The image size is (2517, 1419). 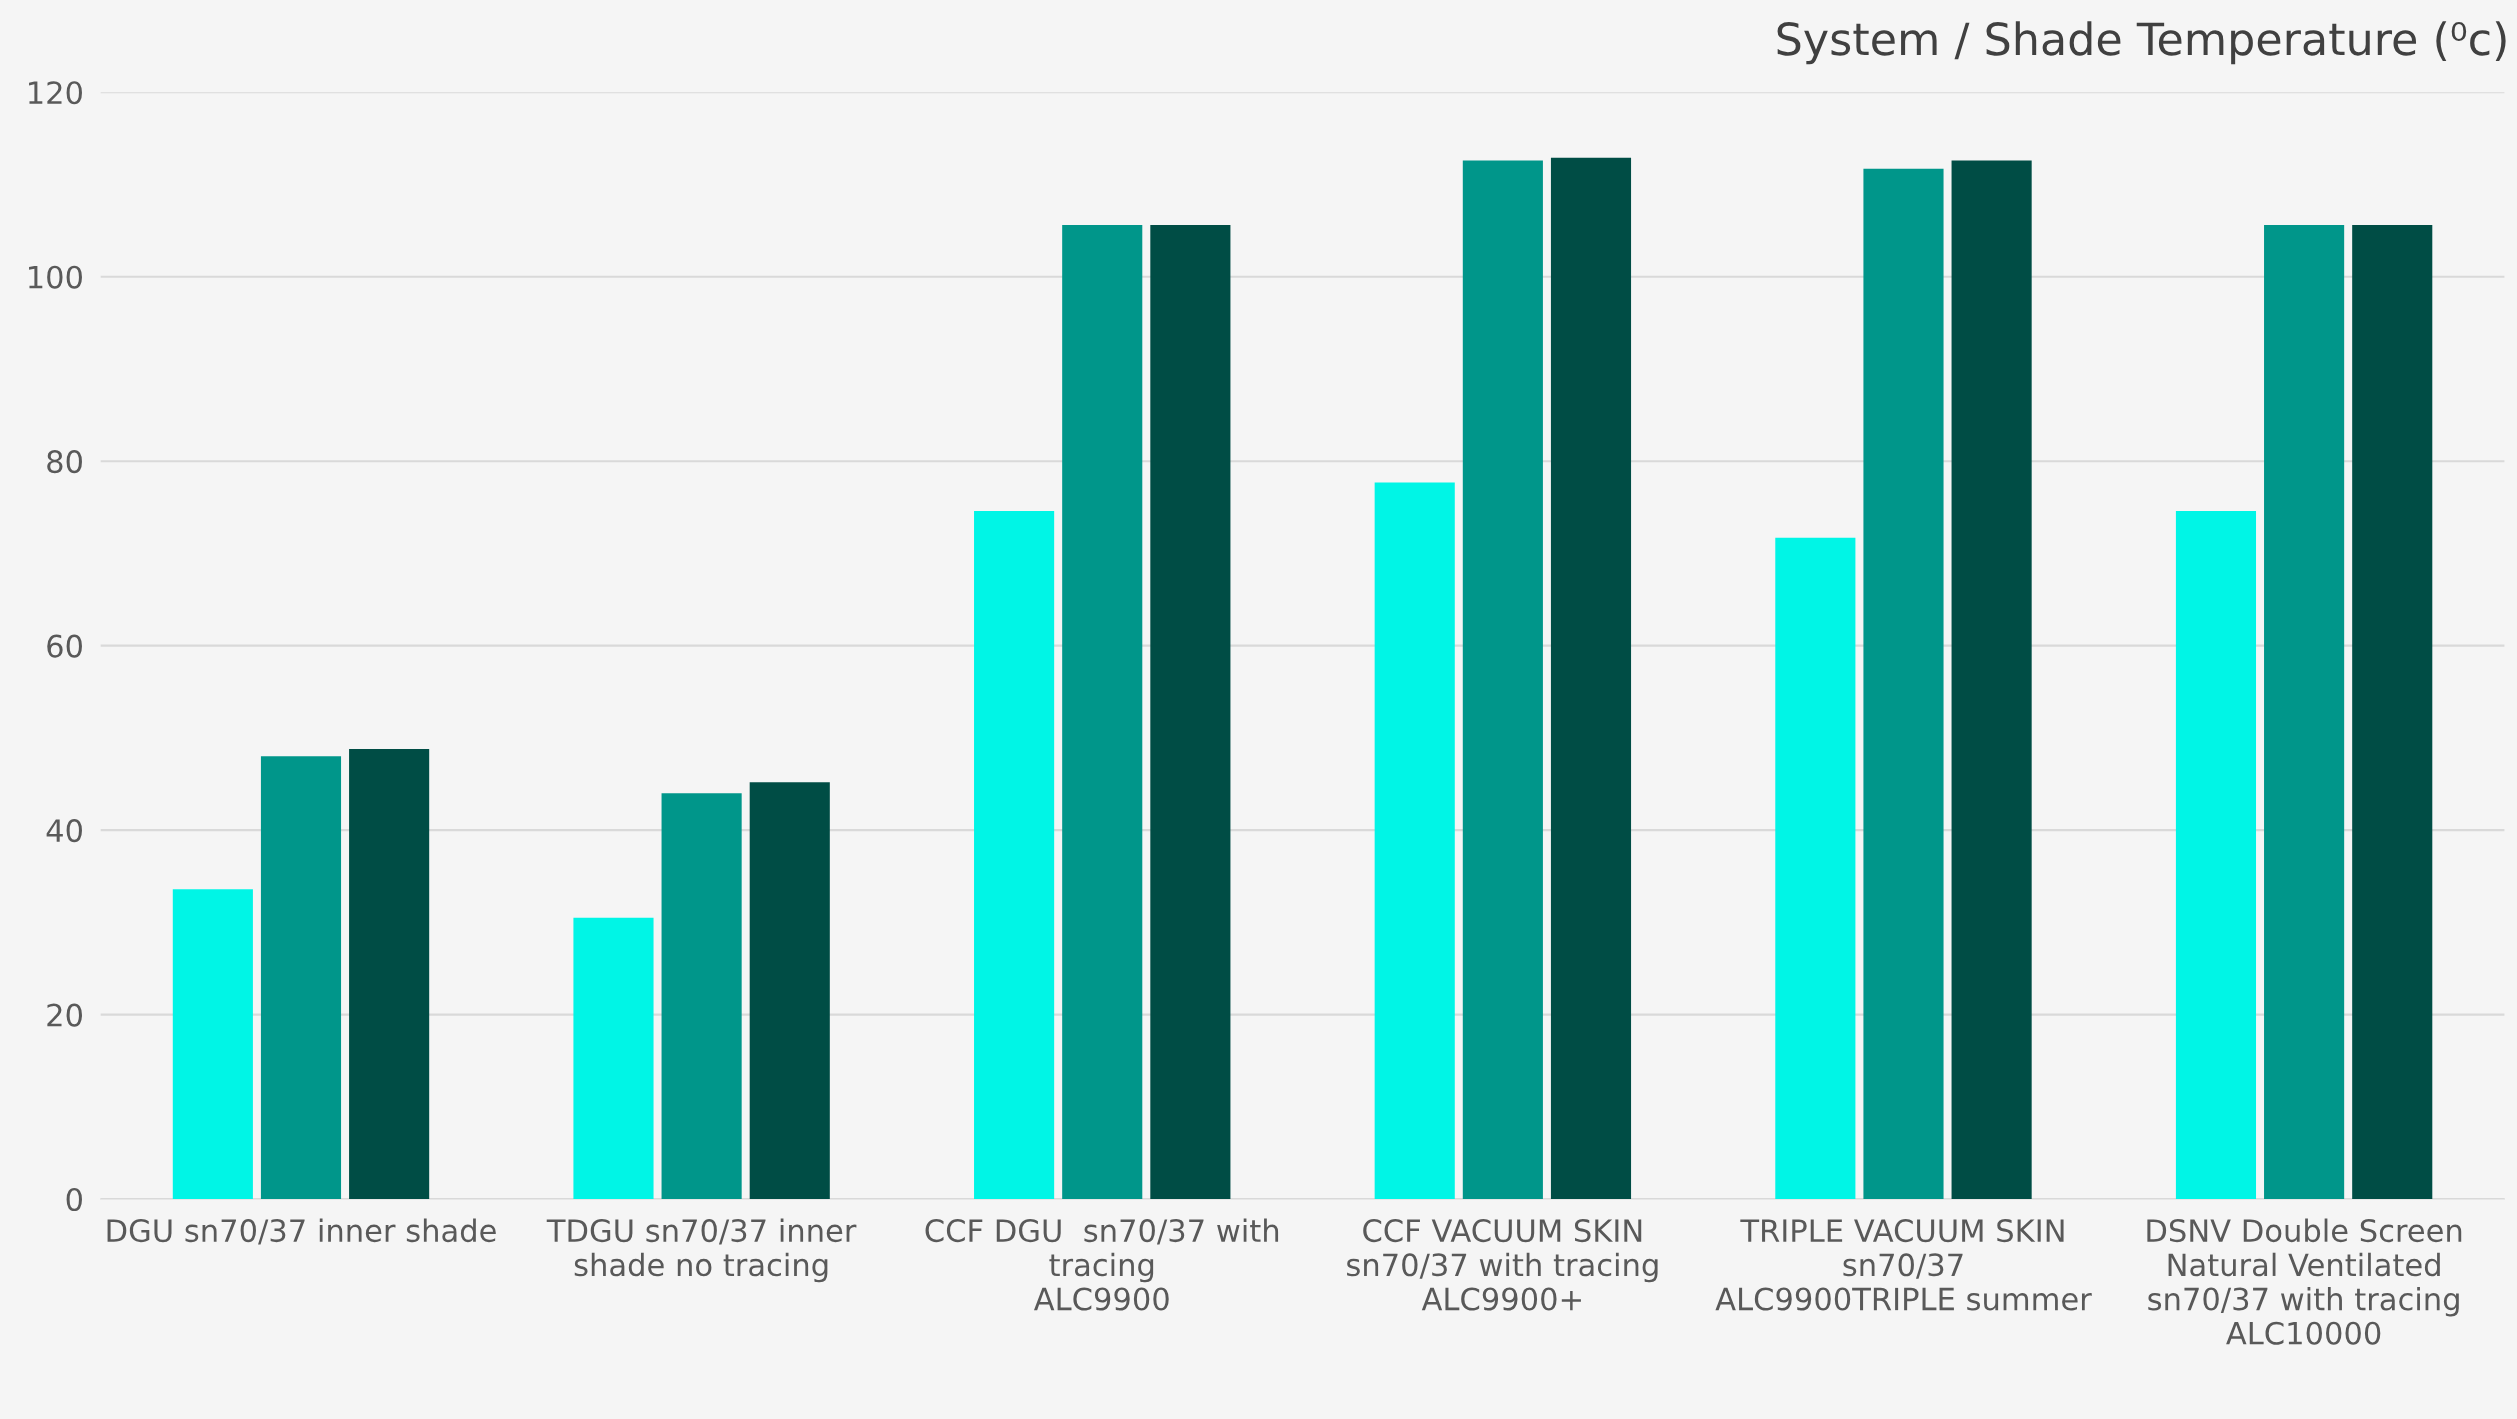 What do you see at coordinates (64, 462) in the screenshot?
I see `y-tick-label: 80` at bounding box center [64, 462].